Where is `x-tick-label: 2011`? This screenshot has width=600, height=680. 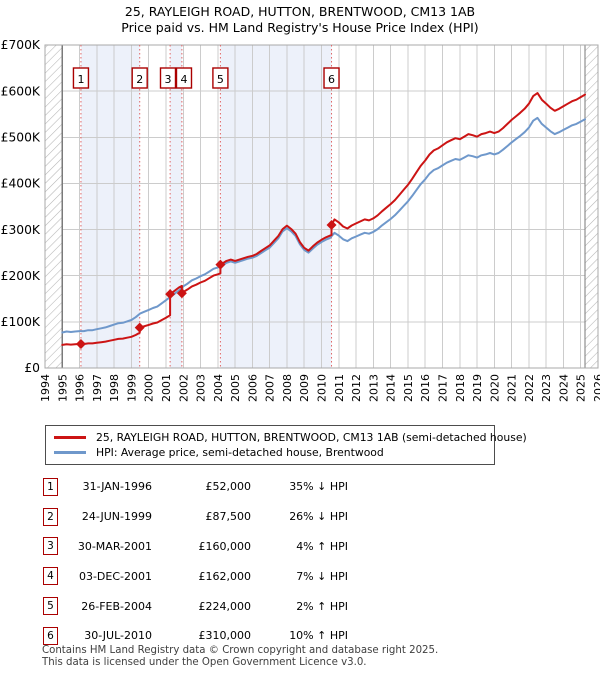 x-tick-label: 2011 is located at coordinates (339, 388).